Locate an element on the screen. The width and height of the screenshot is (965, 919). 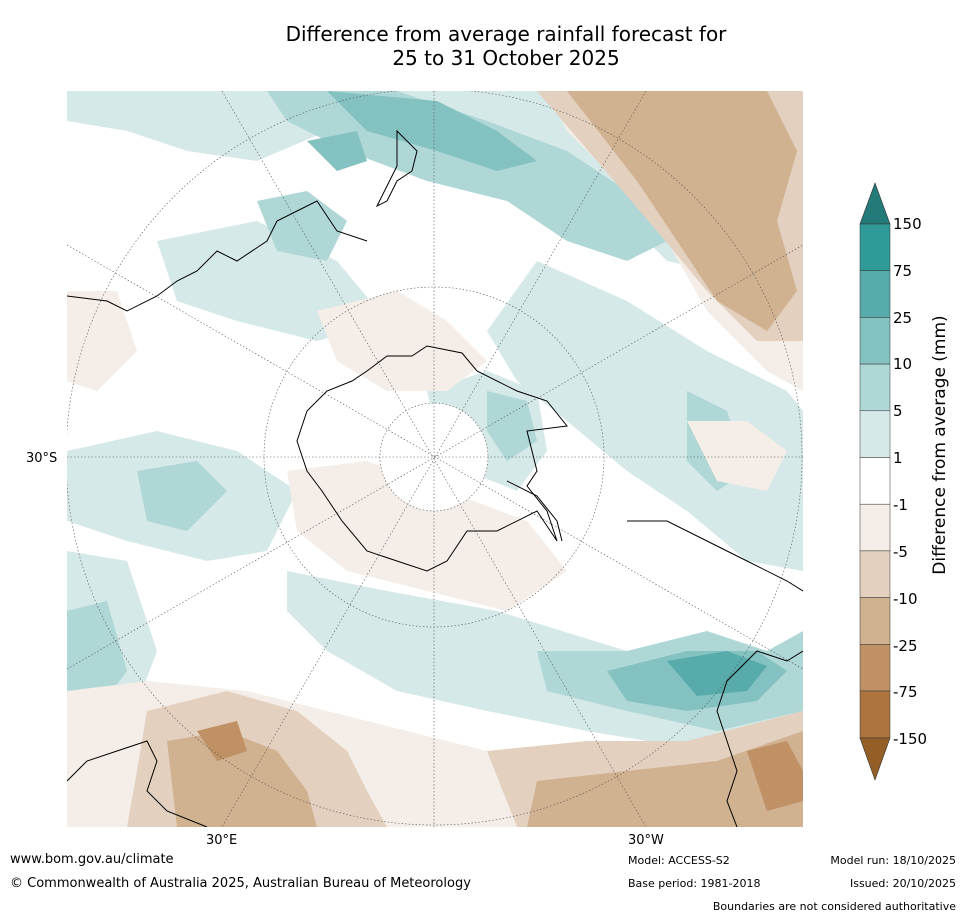
title-line-2: 25 to 31 October 2025 is located at coordinates (506, 58).